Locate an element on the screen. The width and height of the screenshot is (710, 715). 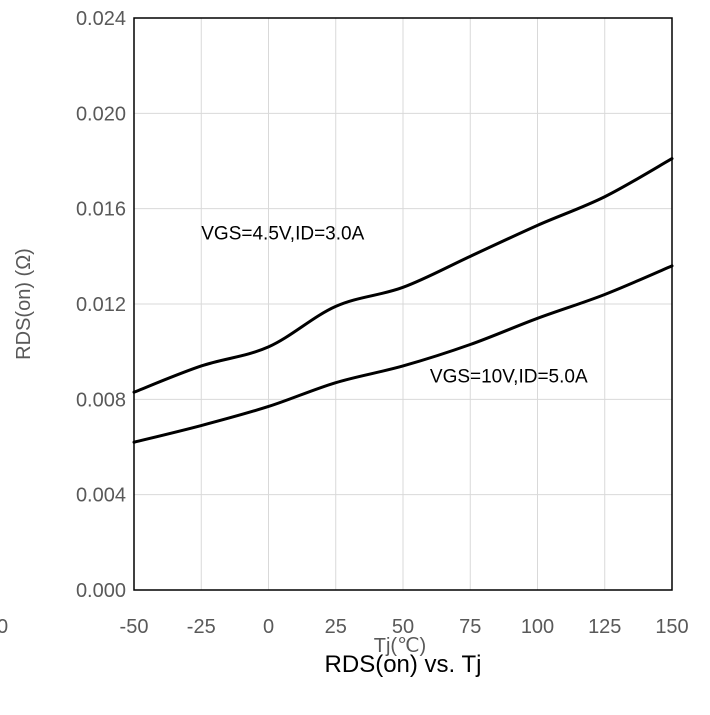
y-tick-label: 0.024 is located at coordinates (101, 19).